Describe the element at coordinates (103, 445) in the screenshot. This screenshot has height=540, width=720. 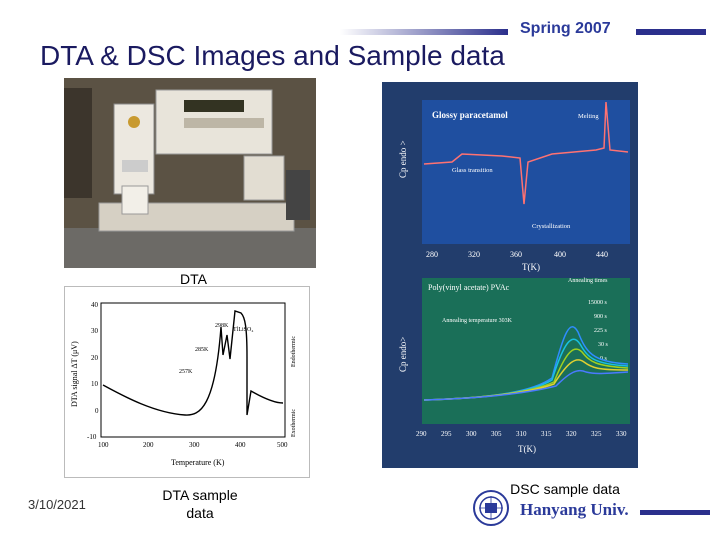
I see `dta-xtick: 100` at that location.